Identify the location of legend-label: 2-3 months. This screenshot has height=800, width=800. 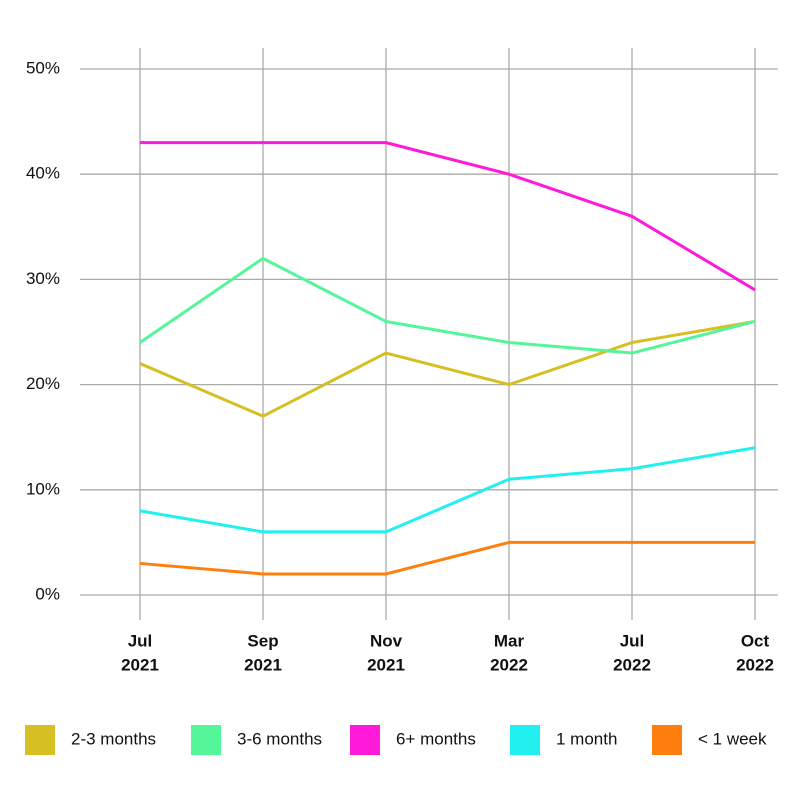
(113, 738).